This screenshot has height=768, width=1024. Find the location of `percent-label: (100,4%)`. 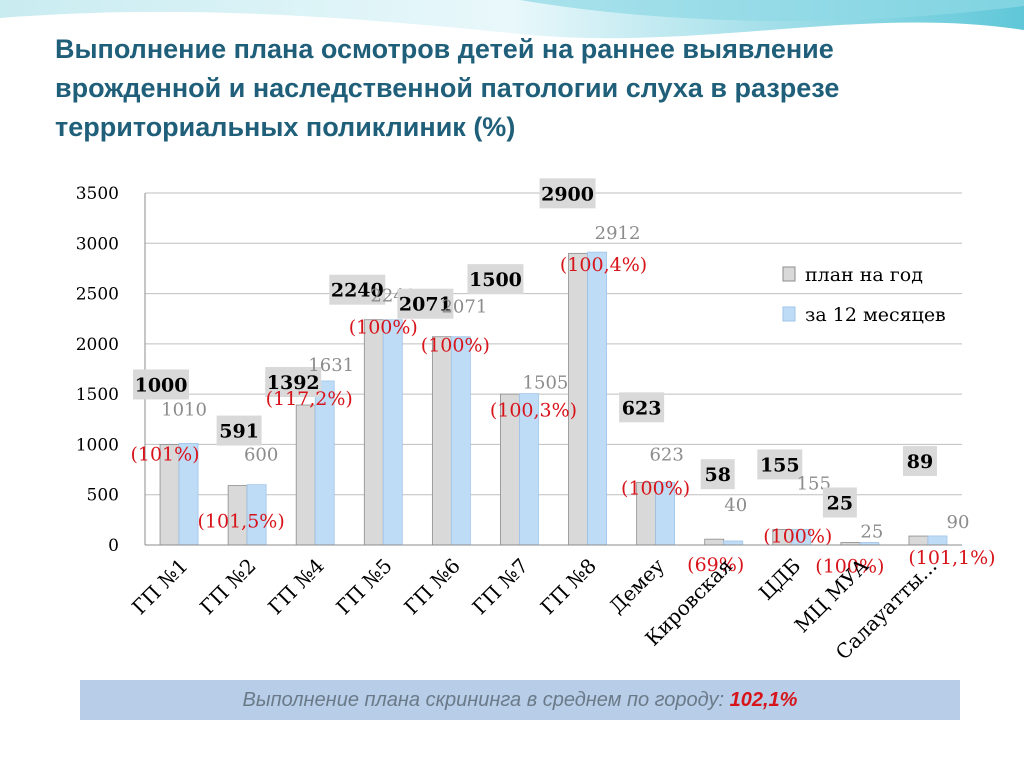

percent-label: (100,4%) is located at coordinates (603, 265).